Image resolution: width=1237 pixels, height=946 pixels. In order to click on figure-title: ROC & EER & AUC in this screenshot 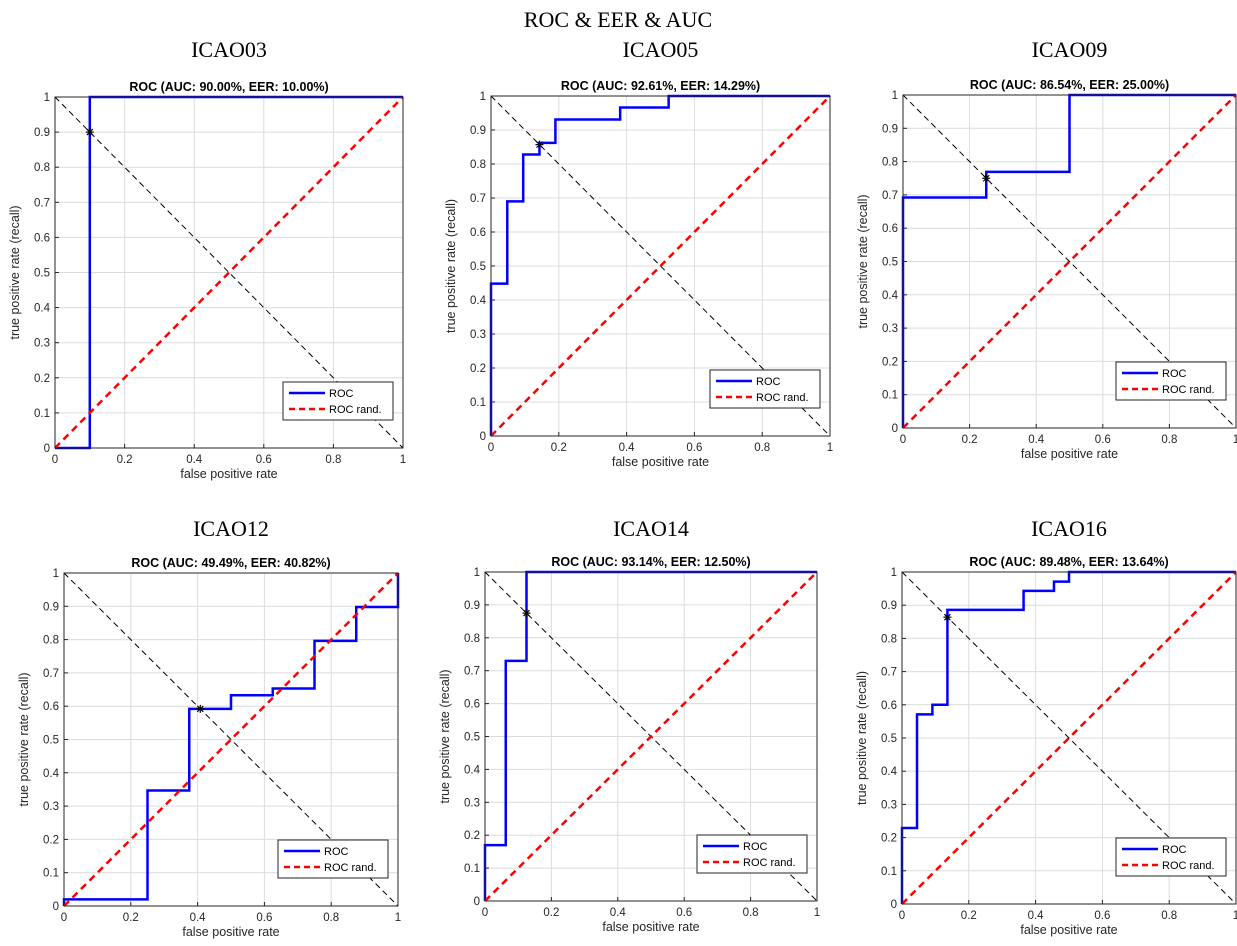, I will do `click(618, 19)`.